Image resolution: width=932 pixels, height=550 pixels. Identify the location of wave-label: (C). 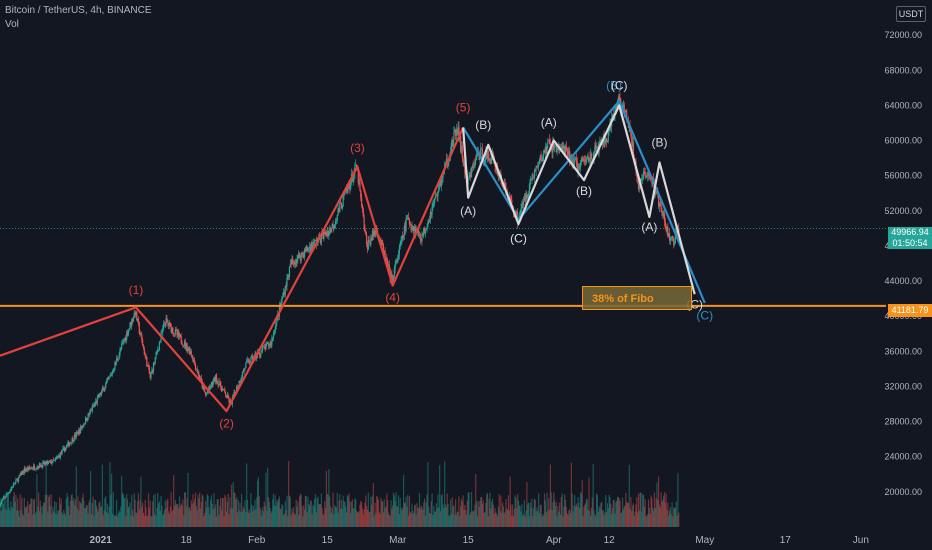
(518, 238).